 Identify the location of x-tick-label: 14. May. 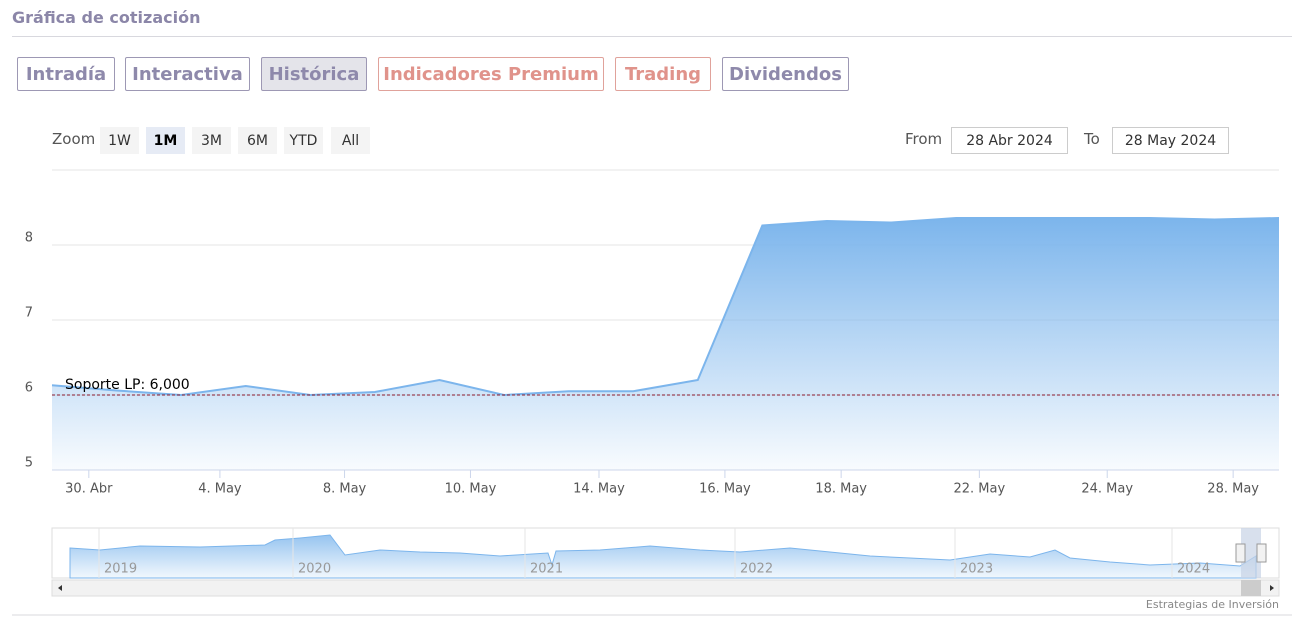
(599, 489).